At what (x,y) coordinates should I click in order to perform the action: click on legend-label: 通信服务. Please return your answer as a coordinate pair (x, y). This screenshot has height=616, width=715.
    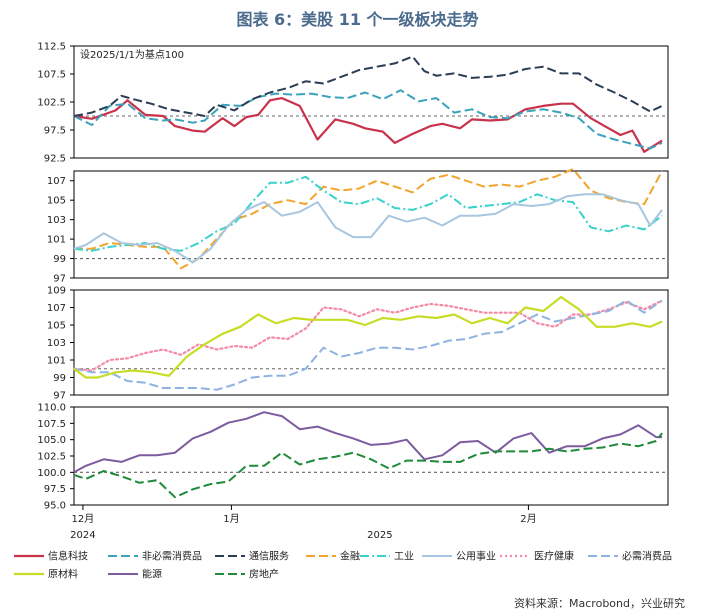
    Looking at the image, I should click on (269, 556).